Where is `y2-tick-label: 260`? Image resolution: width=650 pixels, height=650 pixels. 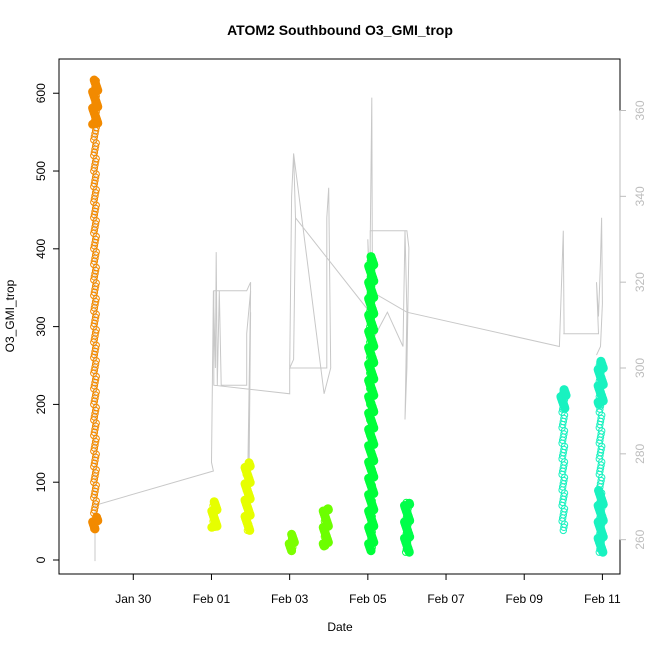 y2-tick-label: 260 is located at coordinates (640, 539).